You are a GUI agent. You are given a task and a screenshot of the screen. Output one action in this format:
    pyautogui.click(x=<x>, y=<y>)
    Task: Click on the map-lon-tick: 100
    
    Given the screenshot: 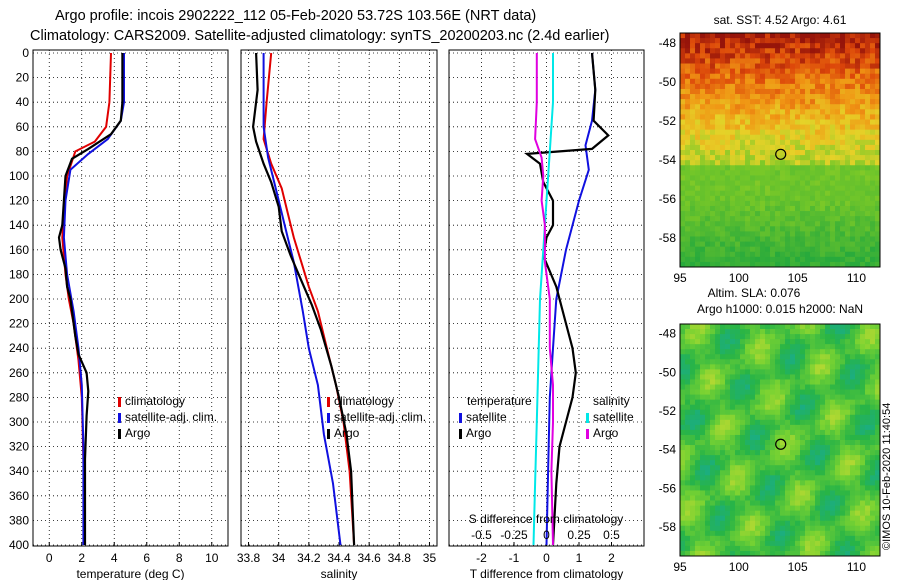 What is the action you would take?
    pyautogui.click(x=739, y=278)
    